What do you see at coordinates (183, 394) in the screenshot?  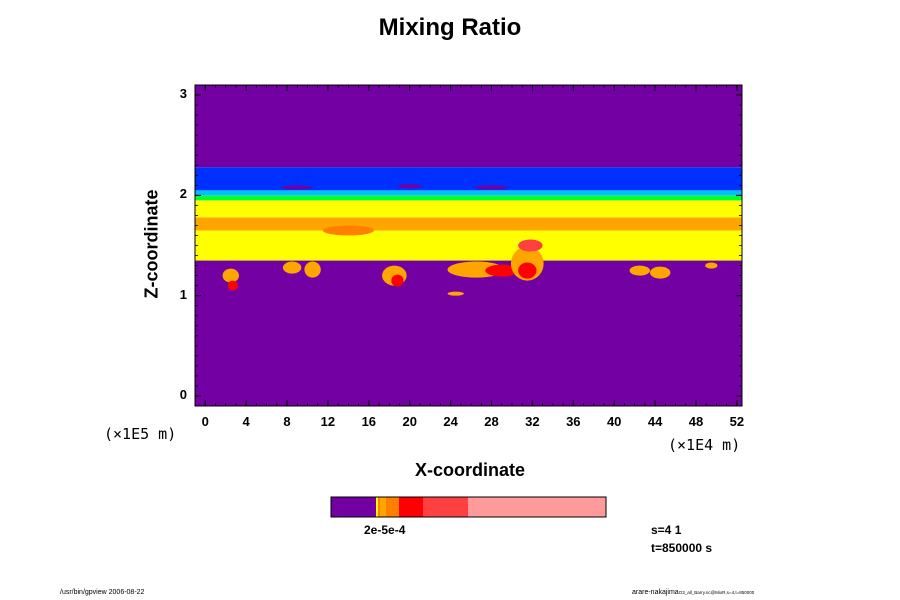 I see `y-tick-label: 0` at bounding box center [183, 394].